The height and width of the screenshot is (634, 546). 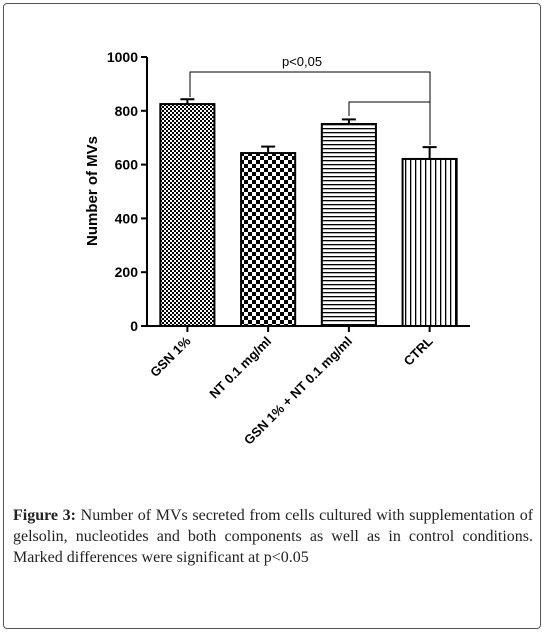 I want to click on y-tick-label: 1000, so click(x=122, y=57).